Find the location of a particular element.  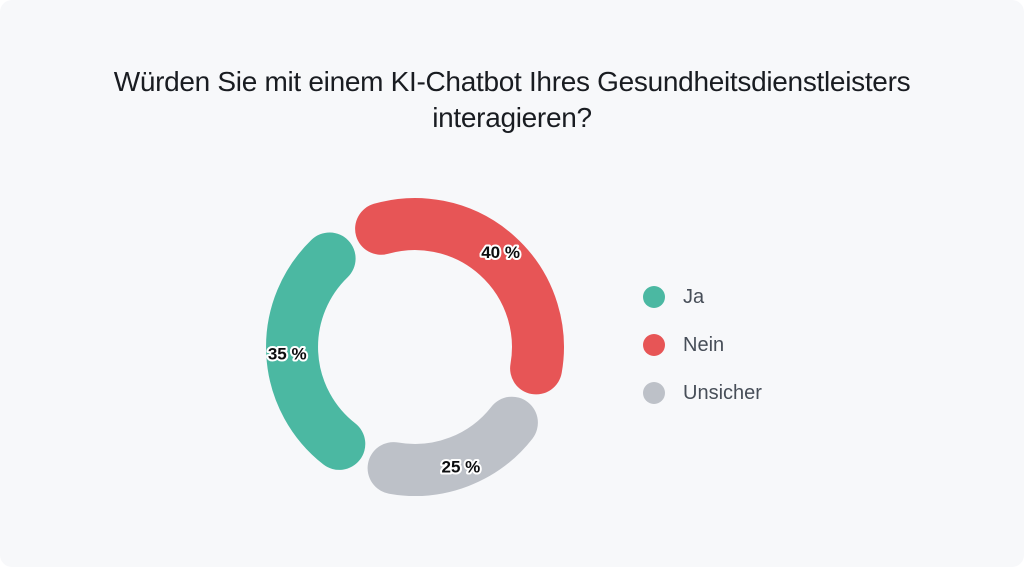

legend-item-ja: Ja is located at coordinates (702, 297).